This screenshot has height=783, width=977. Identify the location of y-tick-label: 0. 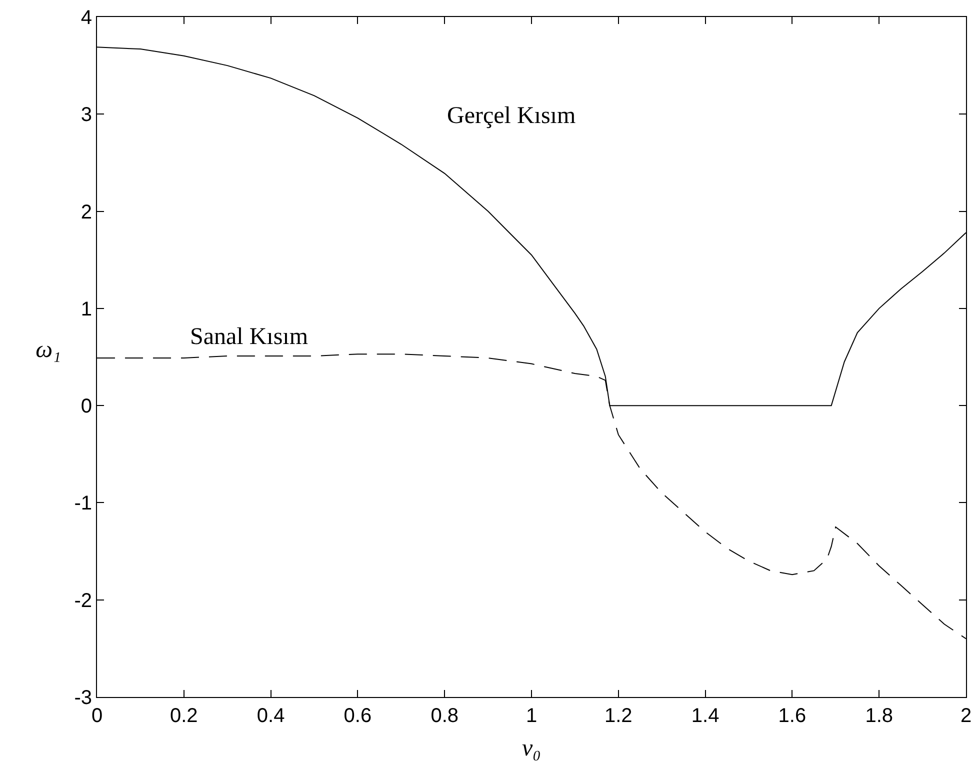
(86, 407).